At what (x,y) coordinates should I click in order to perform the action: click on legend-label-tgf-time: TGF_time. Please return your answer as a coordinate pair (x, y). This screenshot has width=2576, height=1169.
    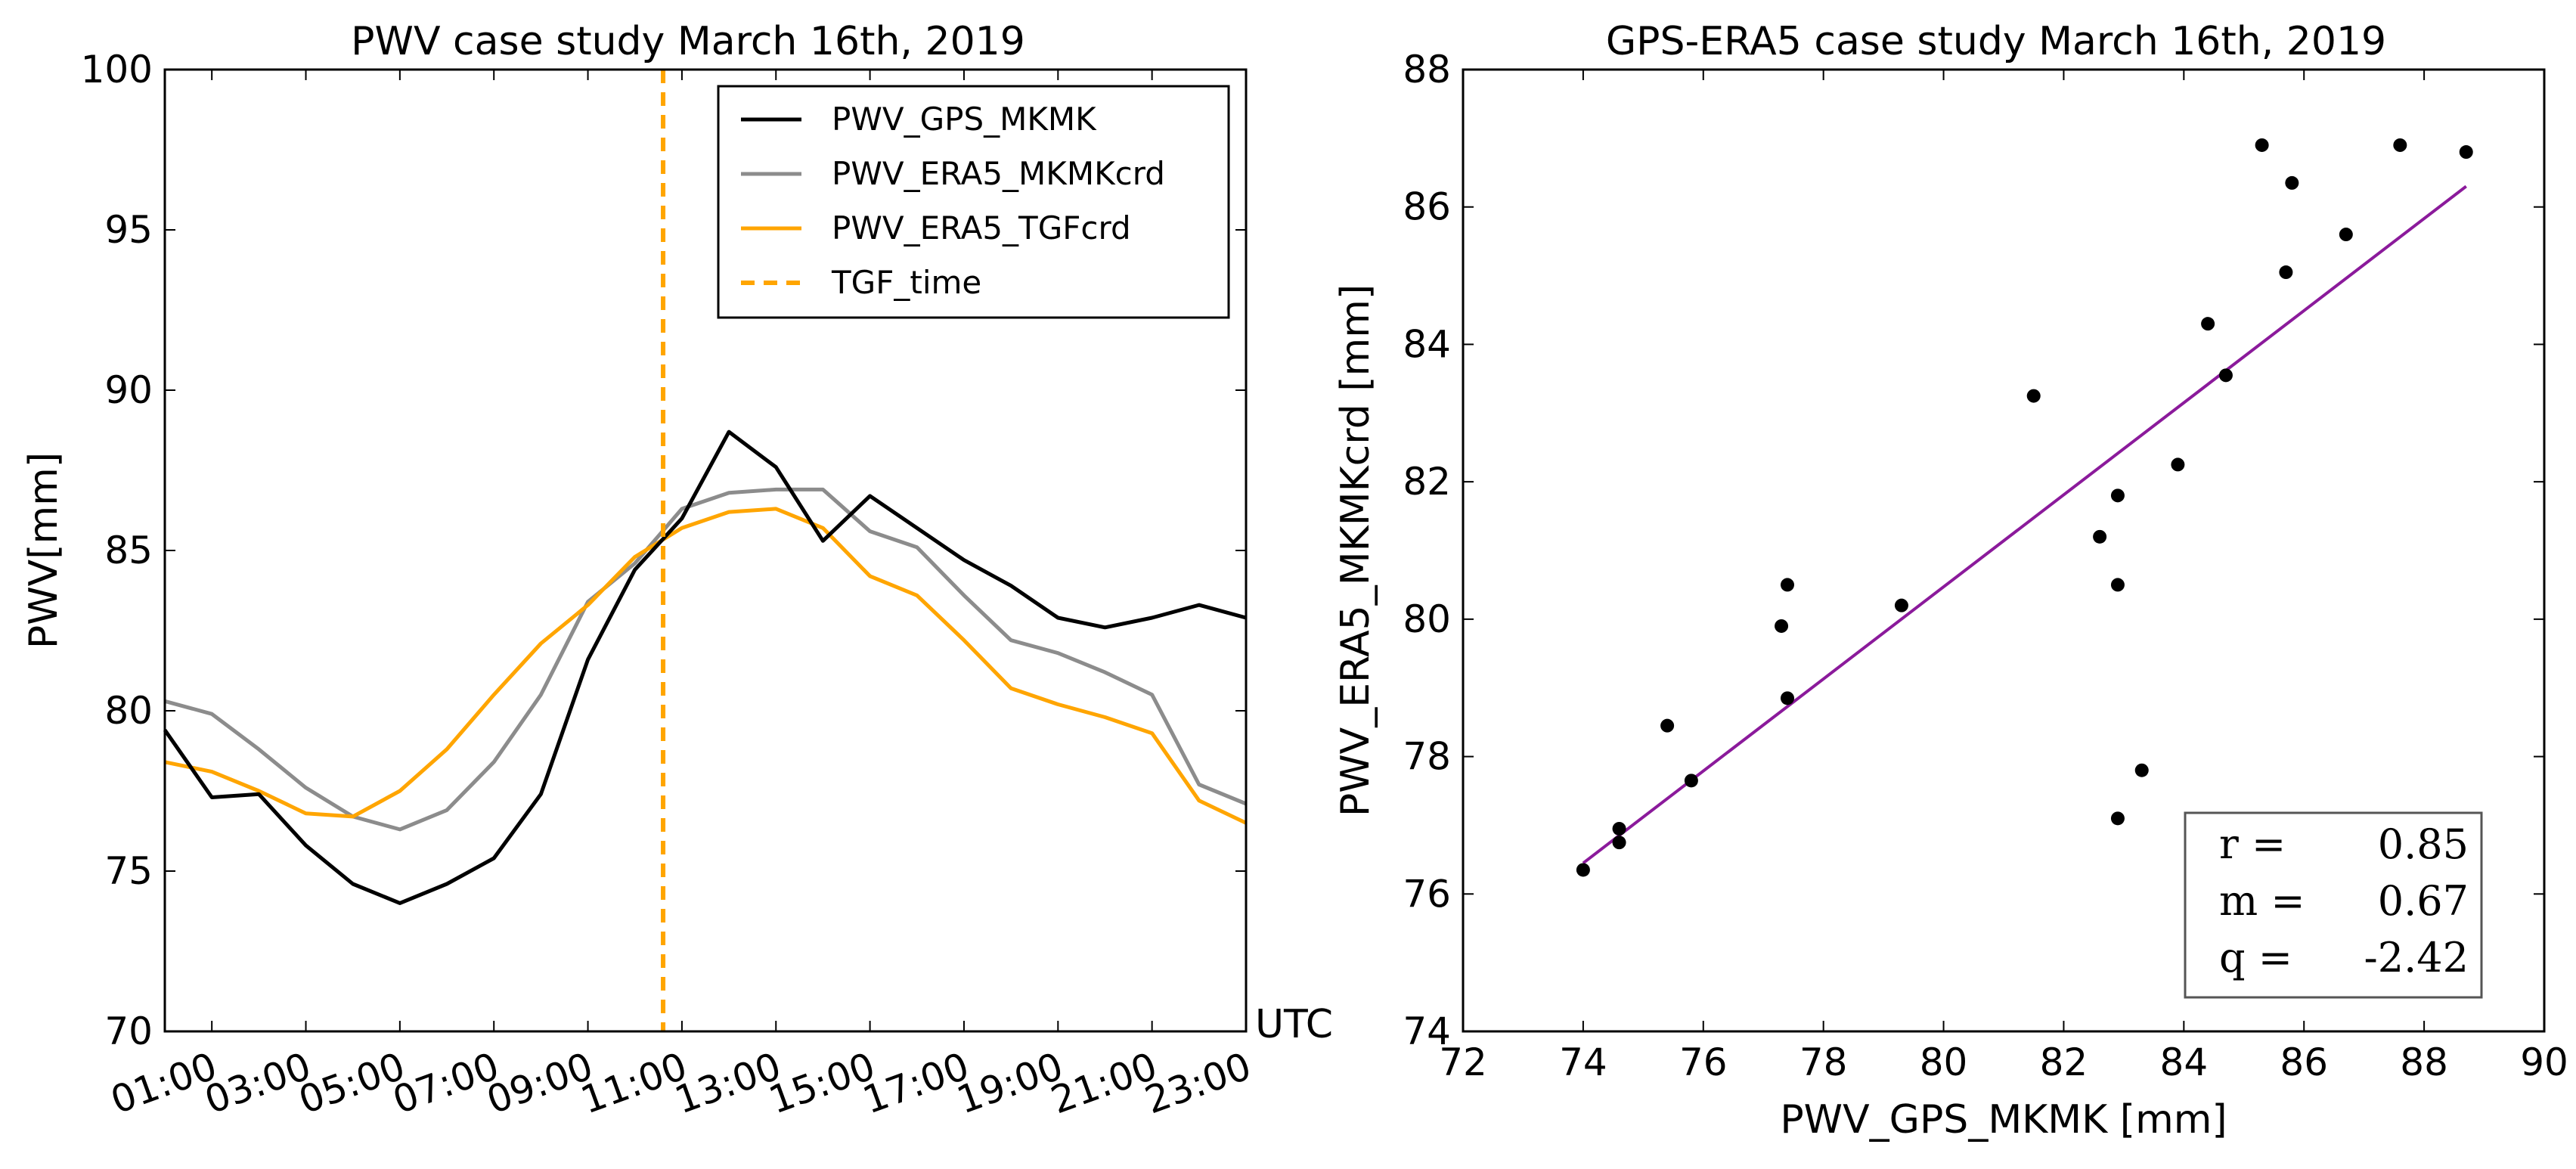
    Looking at the image, I should click on (906, 282).